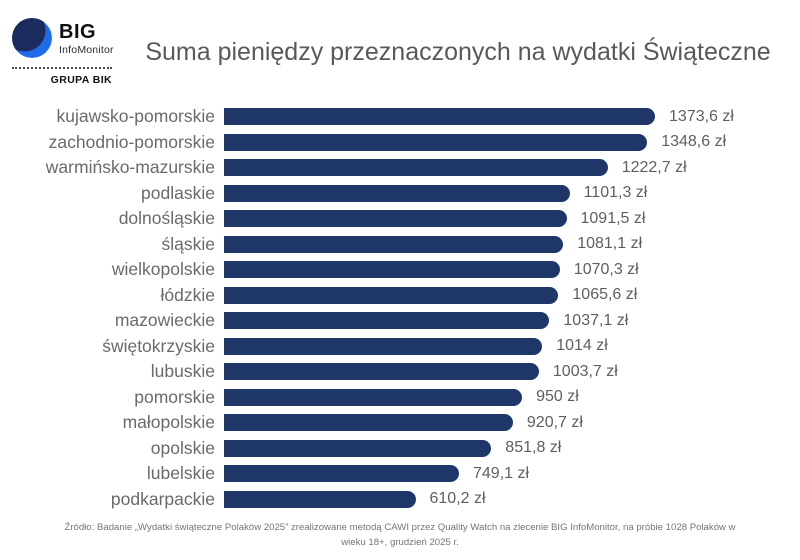 This screenshot has width=800, height=560. Describe the element at coordinates (613, 218) in the screenshot. I see `value-label: 1091,5 zł` at that location.